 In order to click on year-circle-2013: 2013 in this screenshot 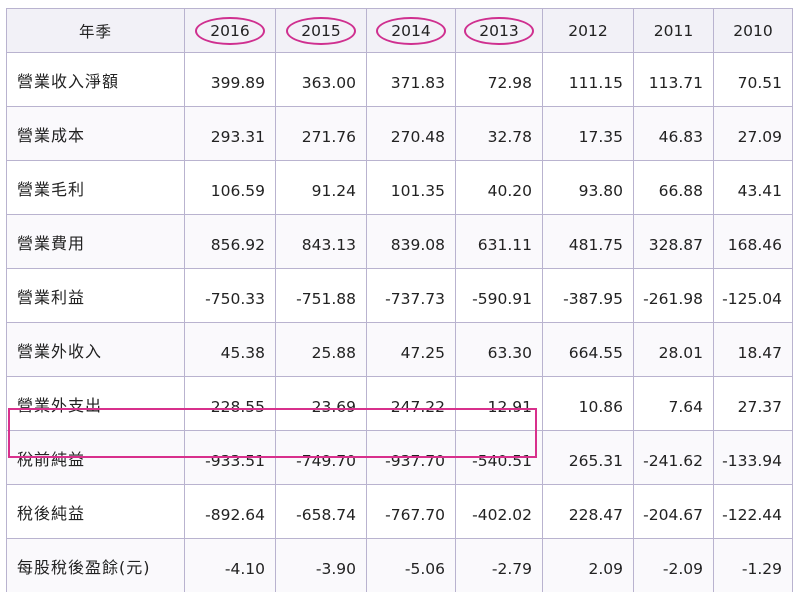, I will do `click(498, 31)`.